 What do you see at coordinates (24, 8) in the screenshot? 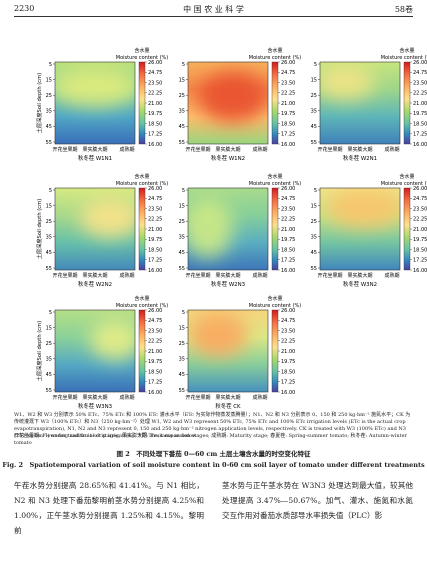
I see `page-number: 2230` at bounding box center [24, 8].